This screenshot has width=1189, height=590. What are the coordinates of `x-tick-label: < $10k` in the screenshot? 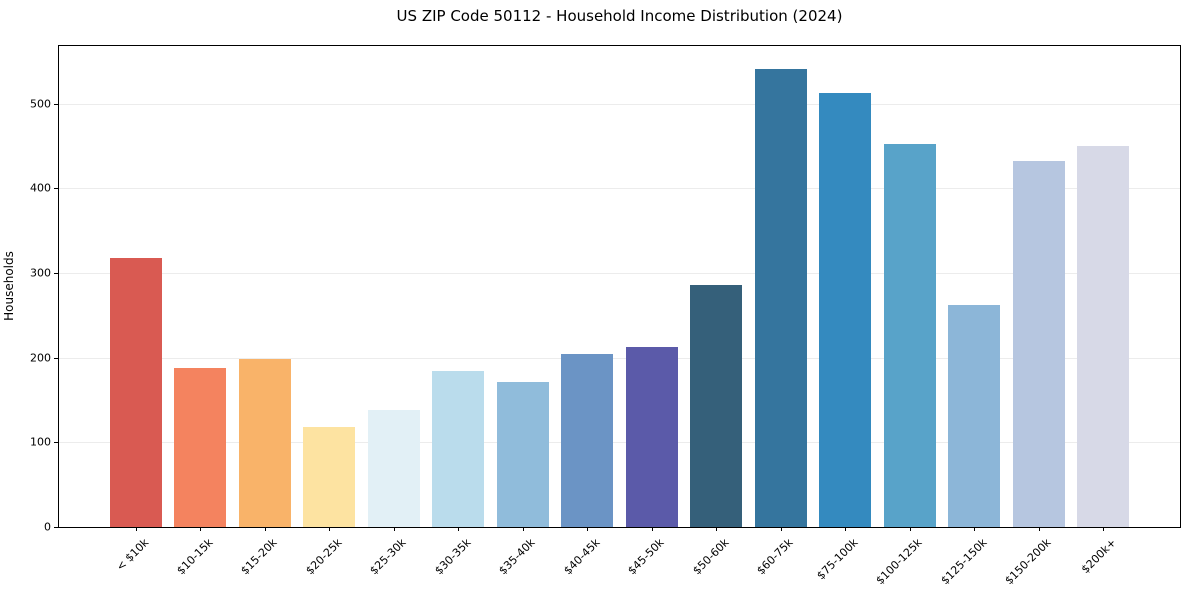 It's located at (132, 555).